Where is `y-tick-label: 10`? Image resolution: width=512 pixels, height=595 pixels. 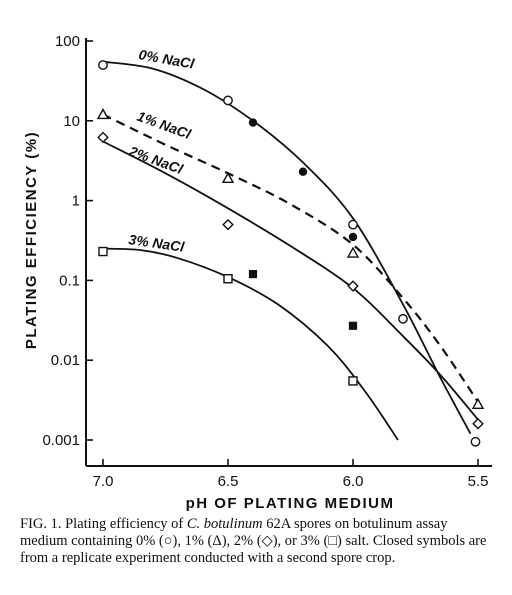 y-tick-label: 10 is located at coordinates (71, 121).